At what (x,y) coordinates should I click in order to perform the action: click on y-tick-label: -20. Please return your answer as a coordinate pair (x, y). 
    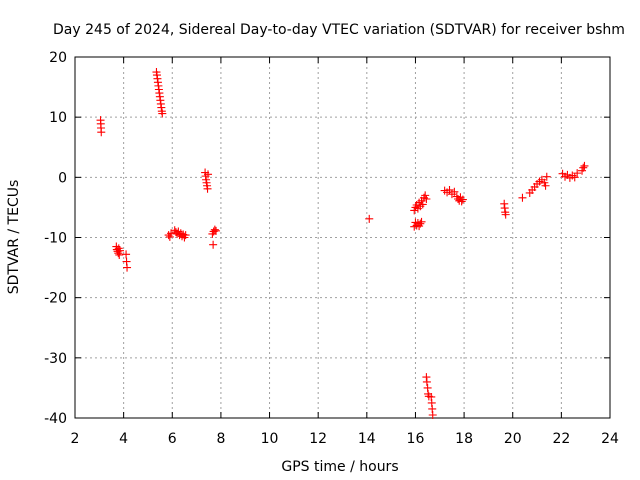
    Looking at the image, I should click on (55, 299).